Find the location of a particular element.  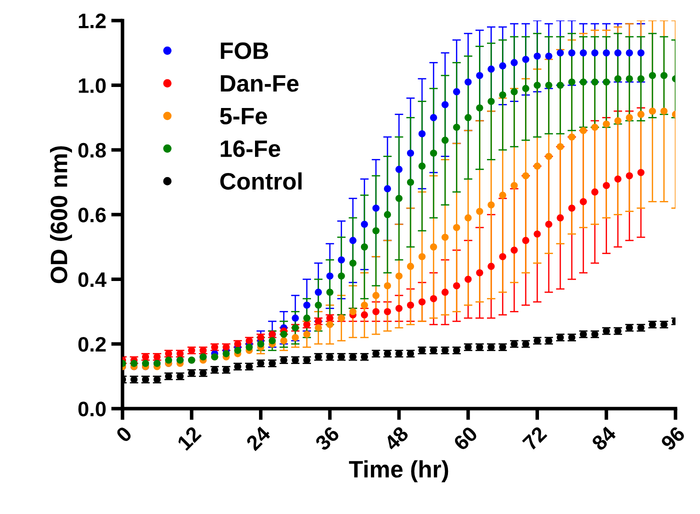

x-tick-label: 0 is located at coordinates (124, 435).